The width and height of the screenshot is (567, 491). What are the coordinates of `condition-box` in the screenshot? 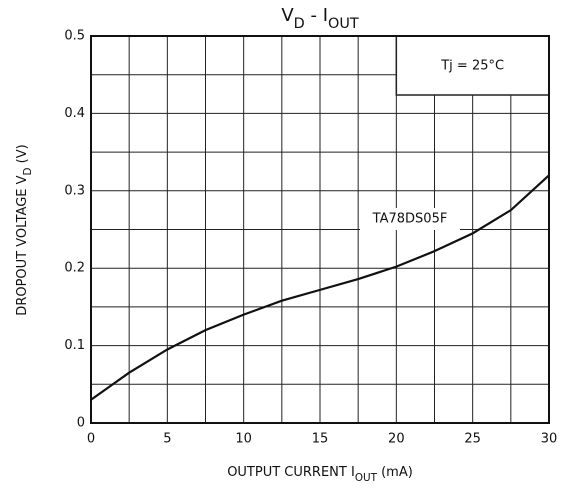 It's located at (472, 65).